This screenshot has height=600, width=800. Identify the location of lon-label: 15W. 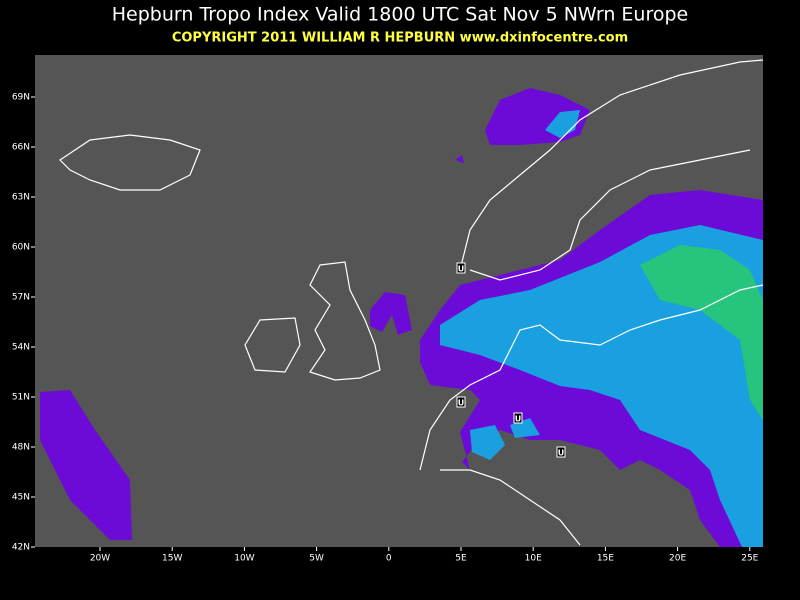
(172, 559).